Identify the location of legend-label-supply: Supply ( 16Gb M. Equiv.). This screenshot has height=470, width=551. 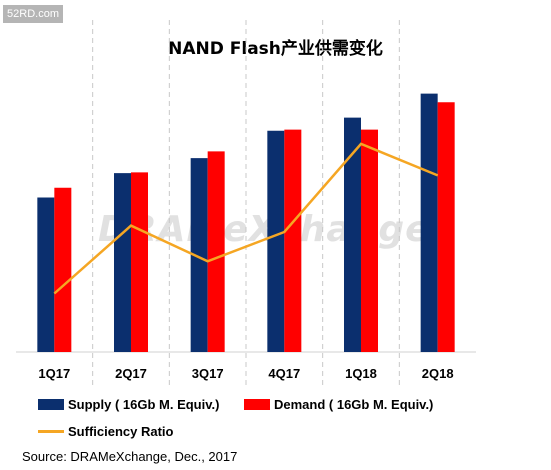
(144, 404).